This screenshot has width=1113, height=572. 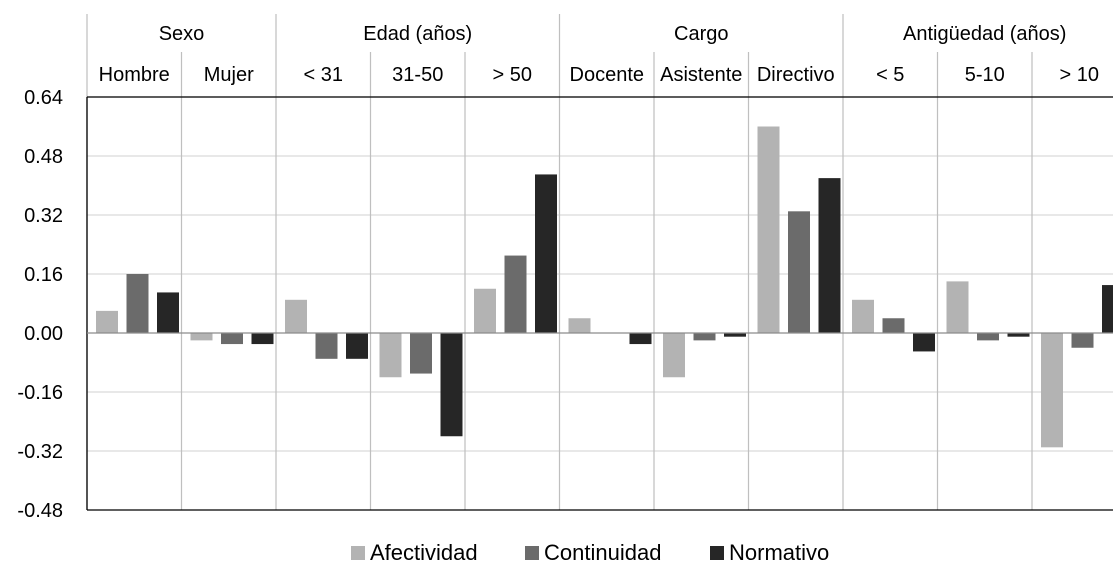 I want to click on category-label: Hombre, so click(x=134, y=75).